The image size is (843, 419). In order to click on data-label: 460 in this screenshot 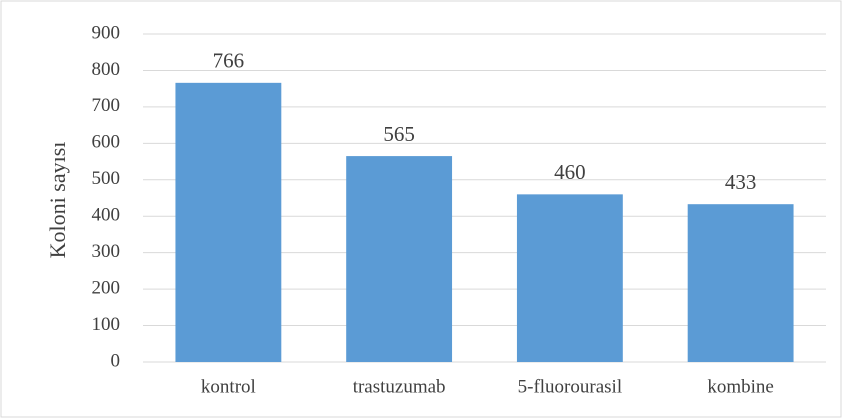, I will do `click(570, 172)`.